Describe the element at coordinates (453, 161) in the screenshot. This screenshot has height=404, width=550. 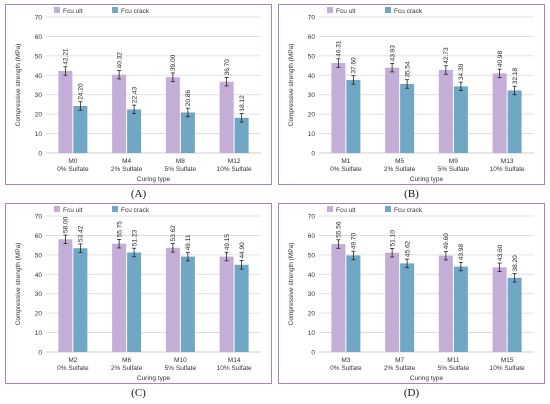
I see `x-tick-label: M9` at that location.